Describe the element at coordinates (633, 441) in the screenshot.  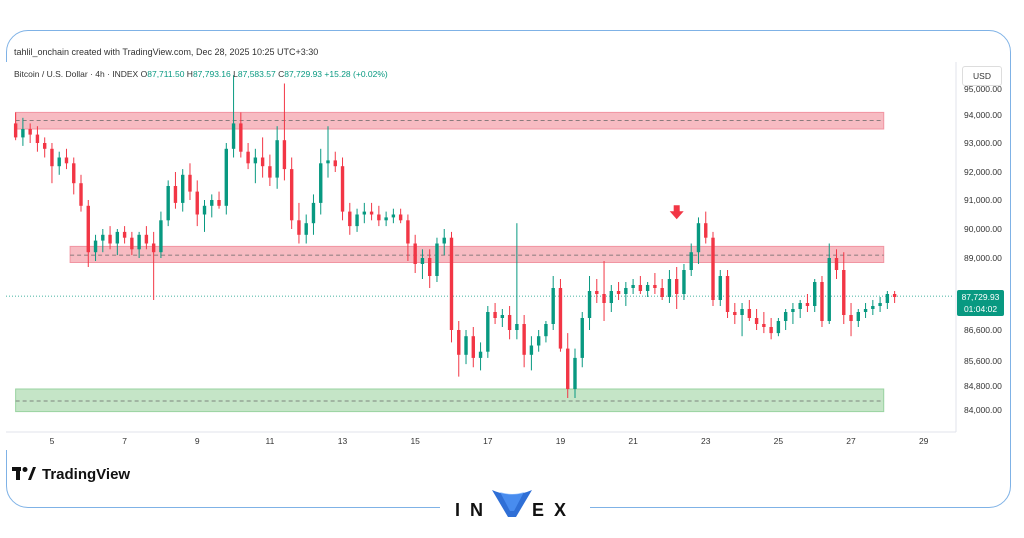
I see `x-tick-label: 21` at that location.